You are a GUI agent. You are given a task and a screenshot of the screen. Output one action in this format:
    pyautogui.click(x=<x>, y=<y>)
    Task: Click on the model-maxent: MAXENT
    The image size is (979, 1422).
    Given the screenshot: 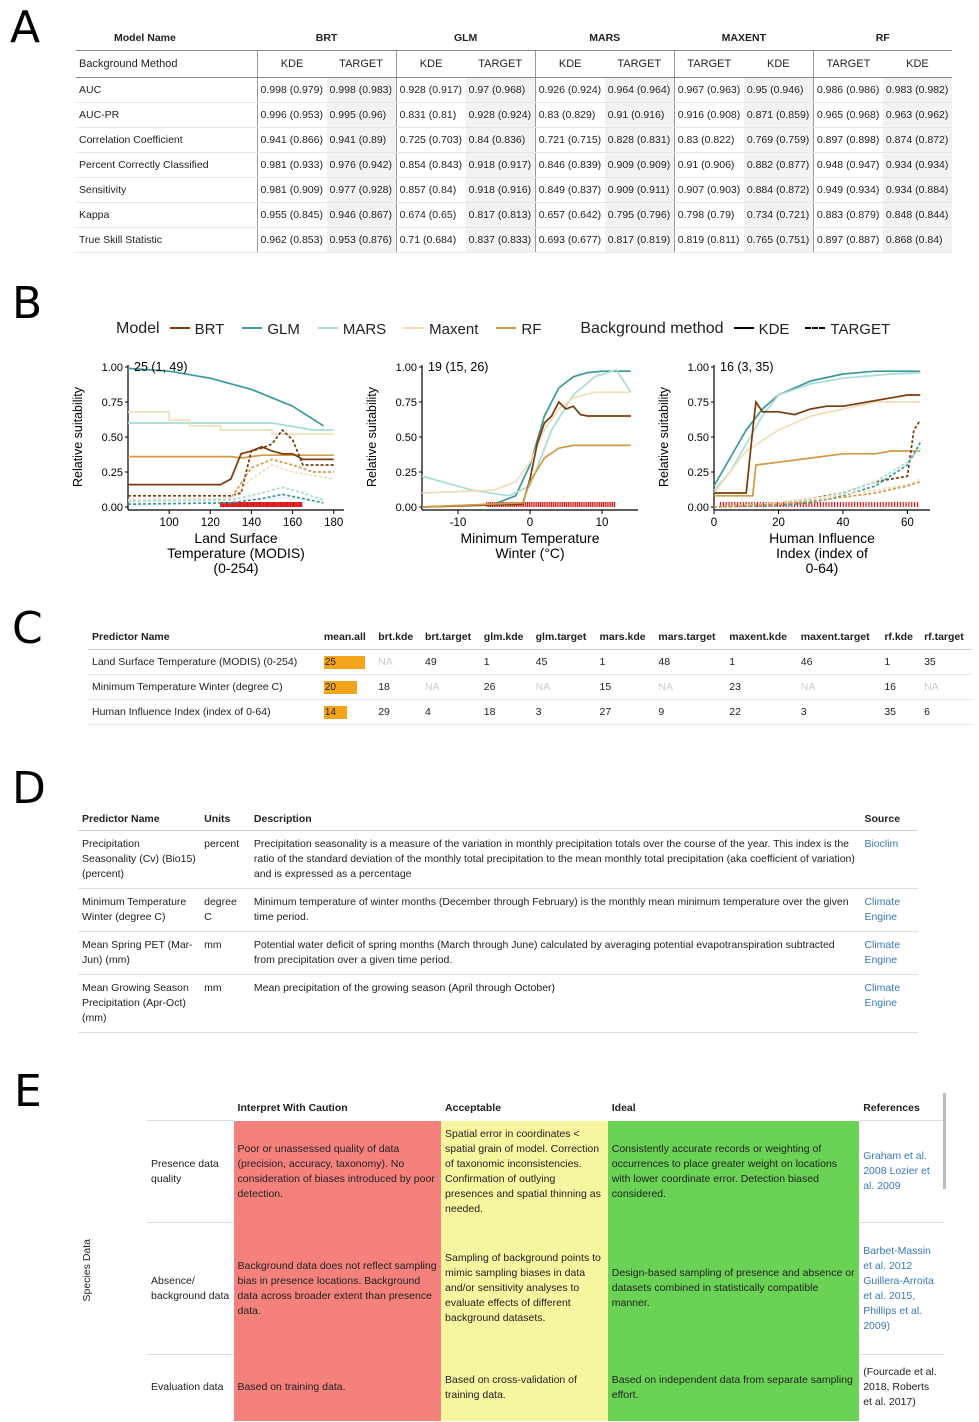 What is the action you would take?
    pyautogui.click(x=743, y=38)
    